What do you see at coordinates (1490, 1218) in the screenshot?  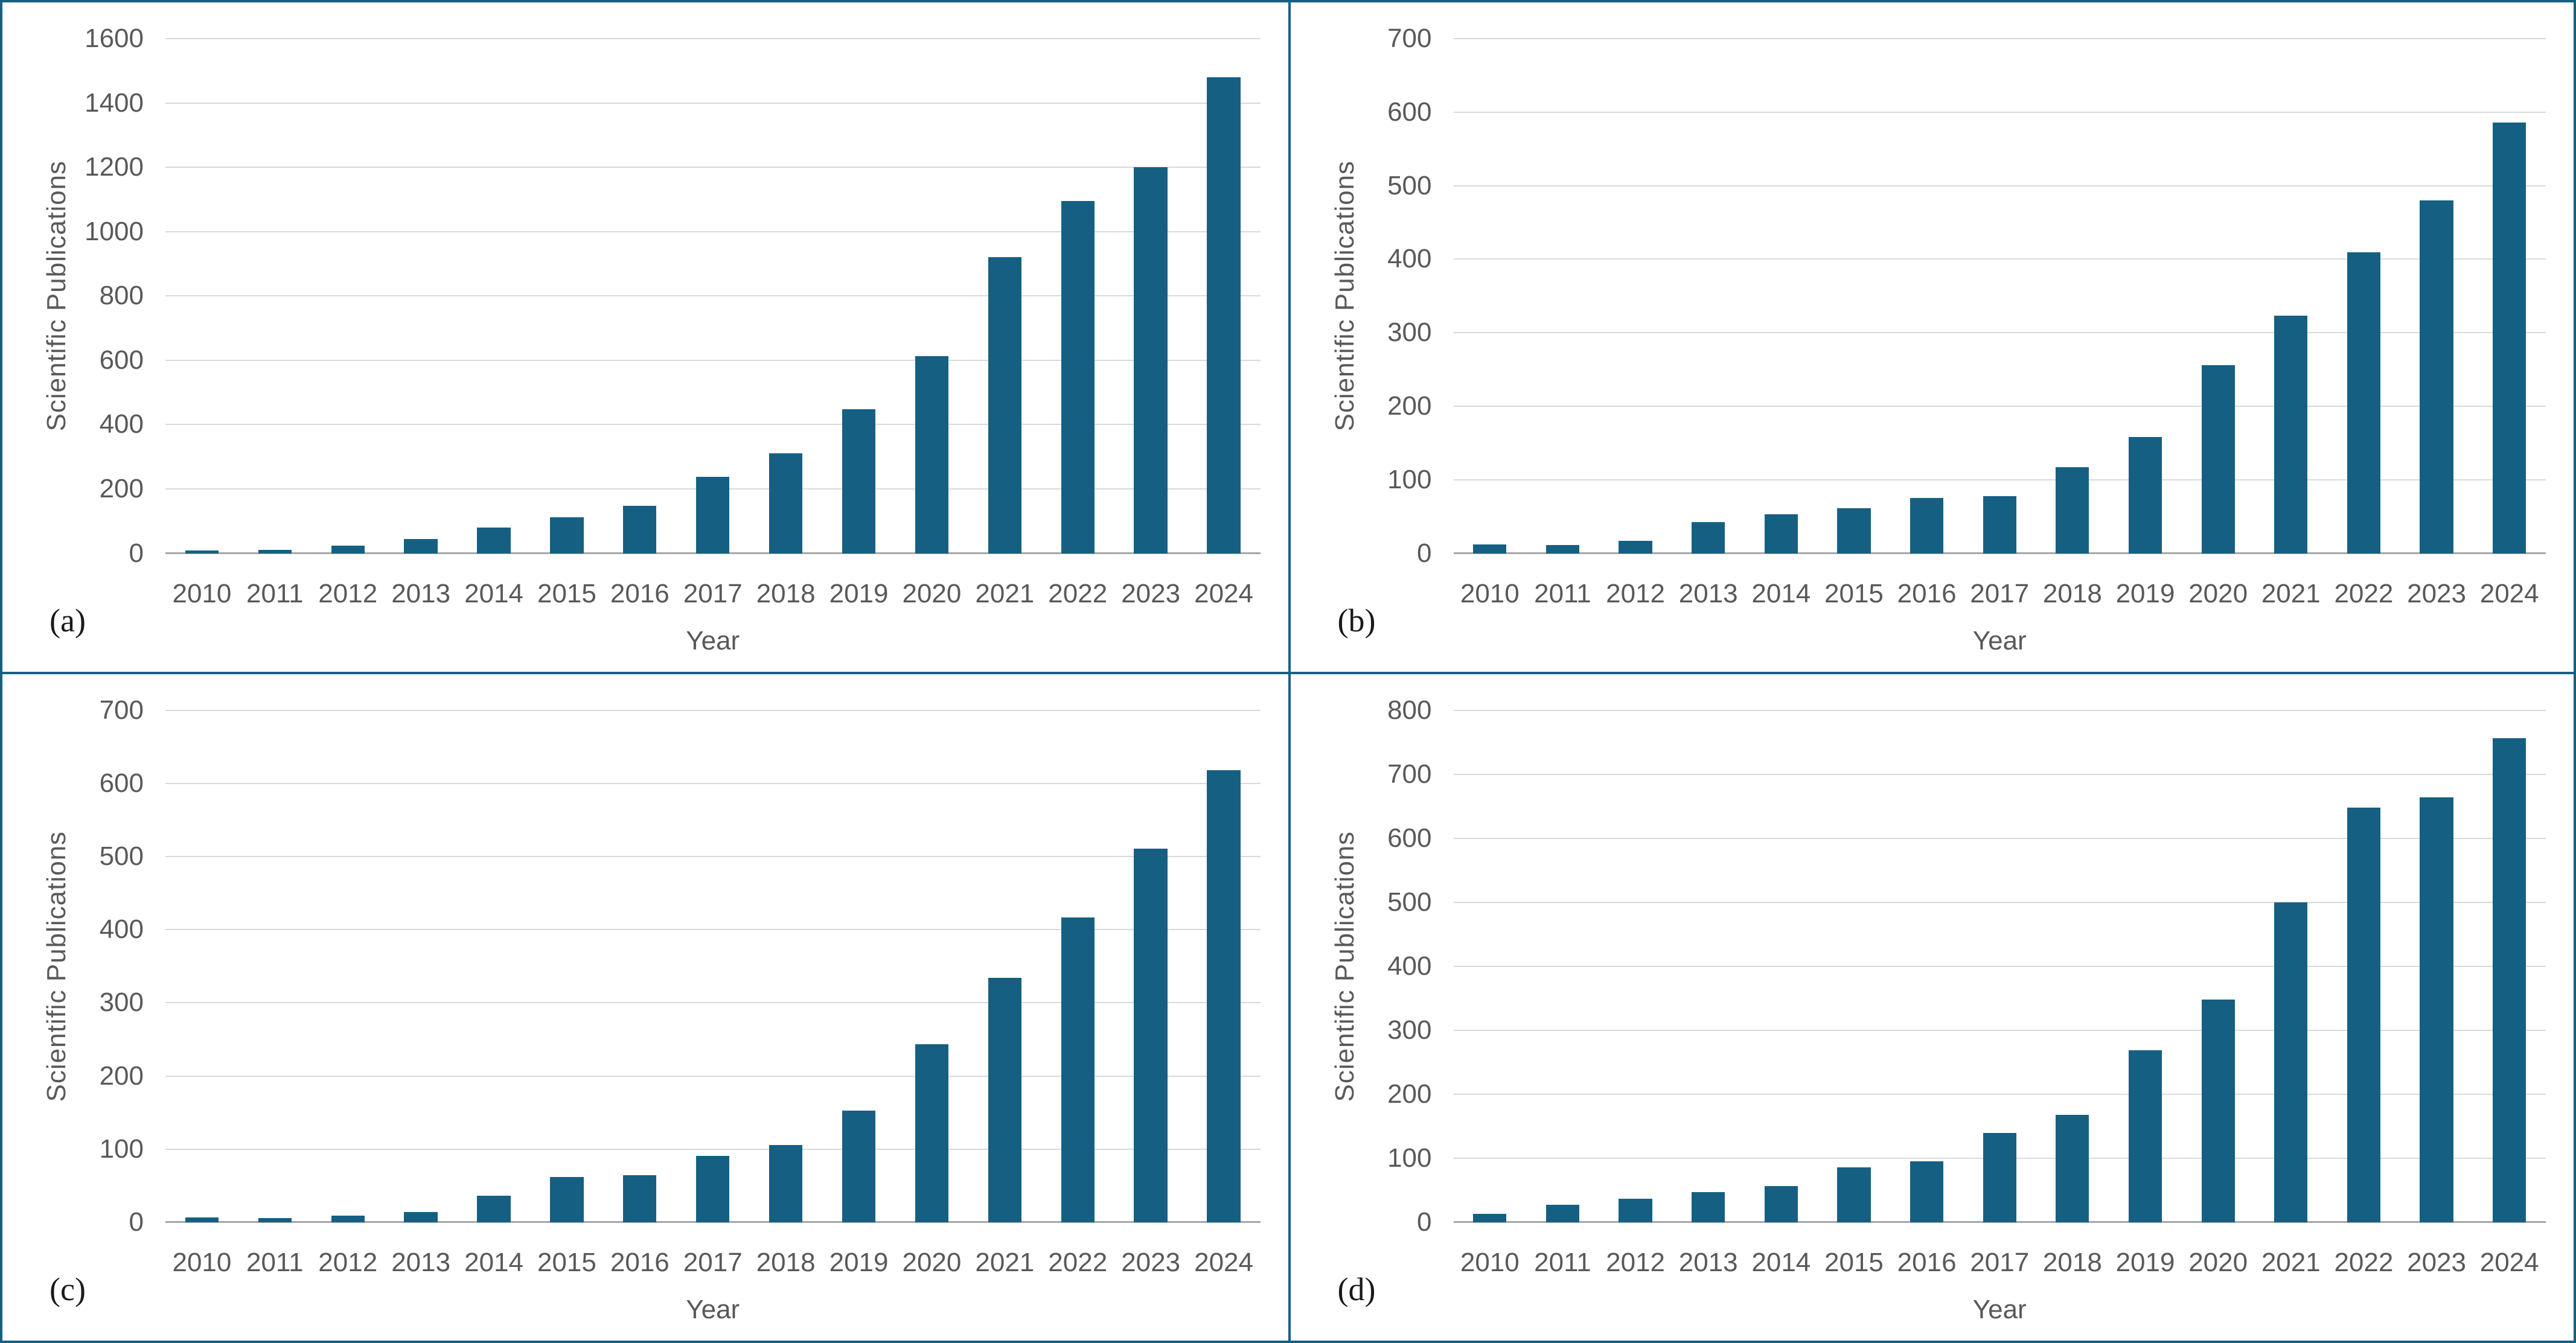 I see `bar-2010` at bounding box center [1490, 1218].